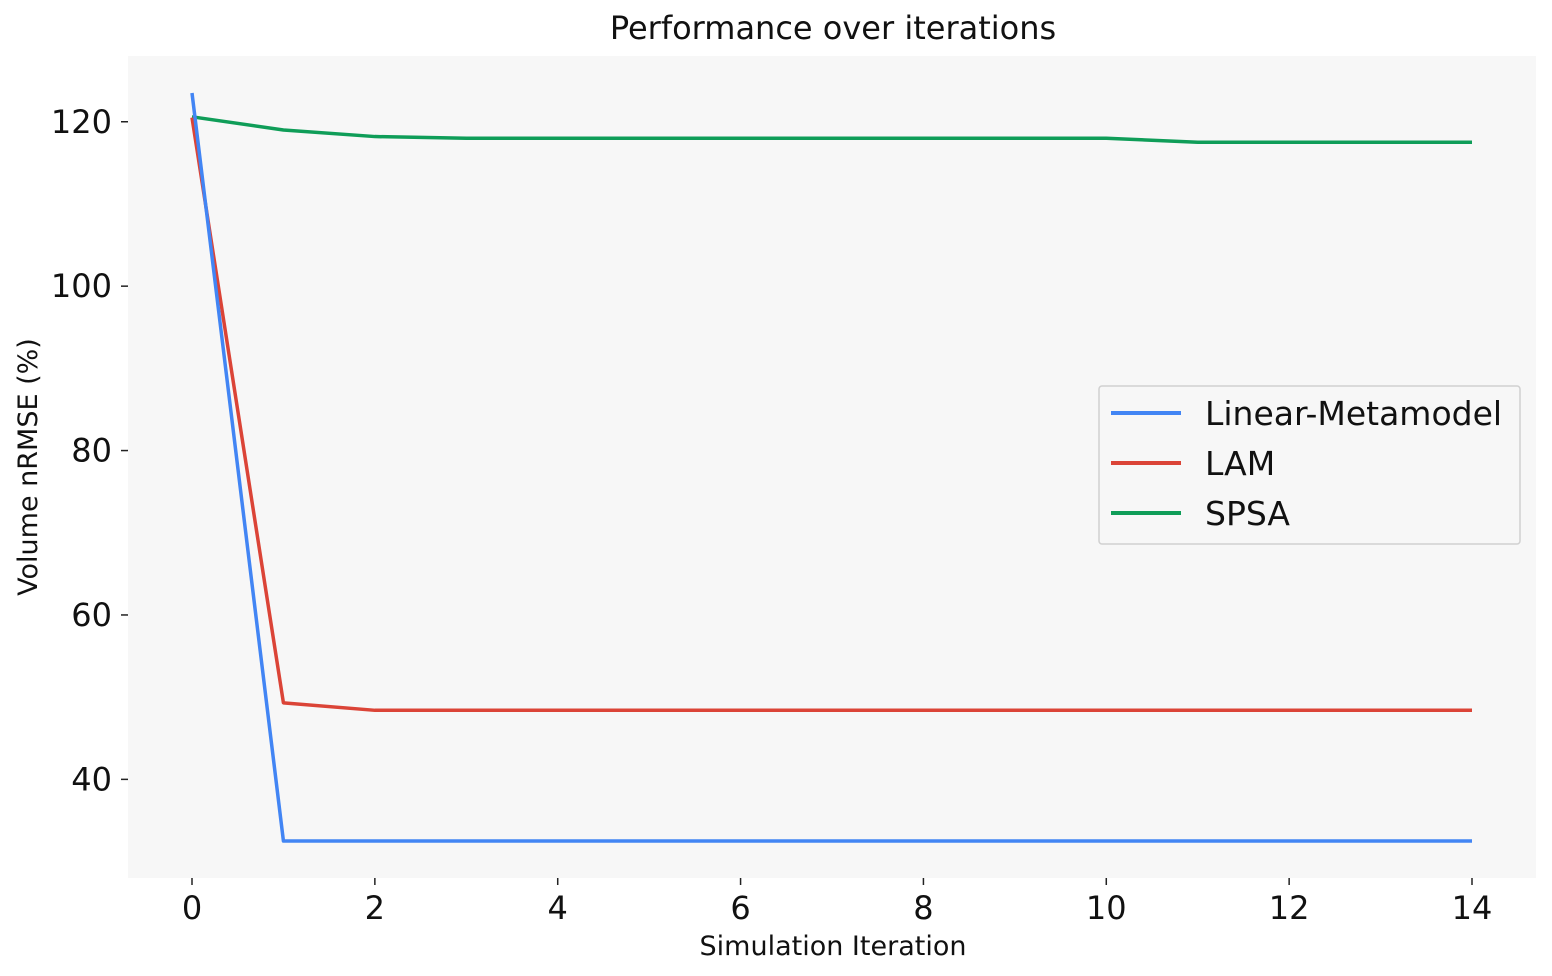 This screenshot has width=1552, height=976. What do you see at coordinates (558, 908) in the screenshot?
I see `x-tick-label: 4` at bounding box center [558, 908].